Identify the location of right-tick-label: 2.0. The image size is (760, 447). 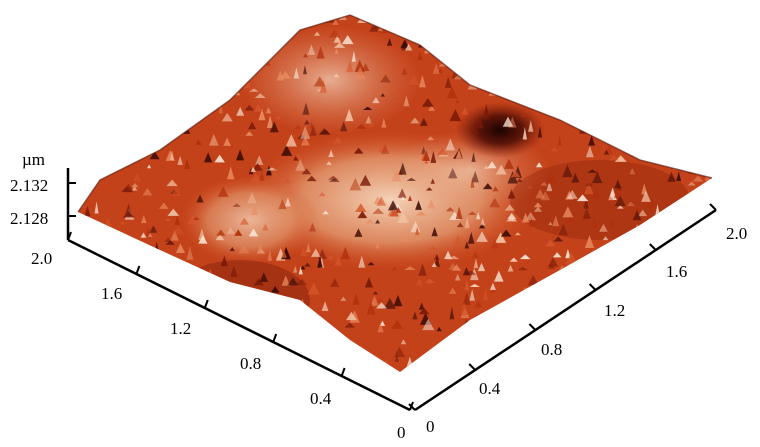
(736, 233).